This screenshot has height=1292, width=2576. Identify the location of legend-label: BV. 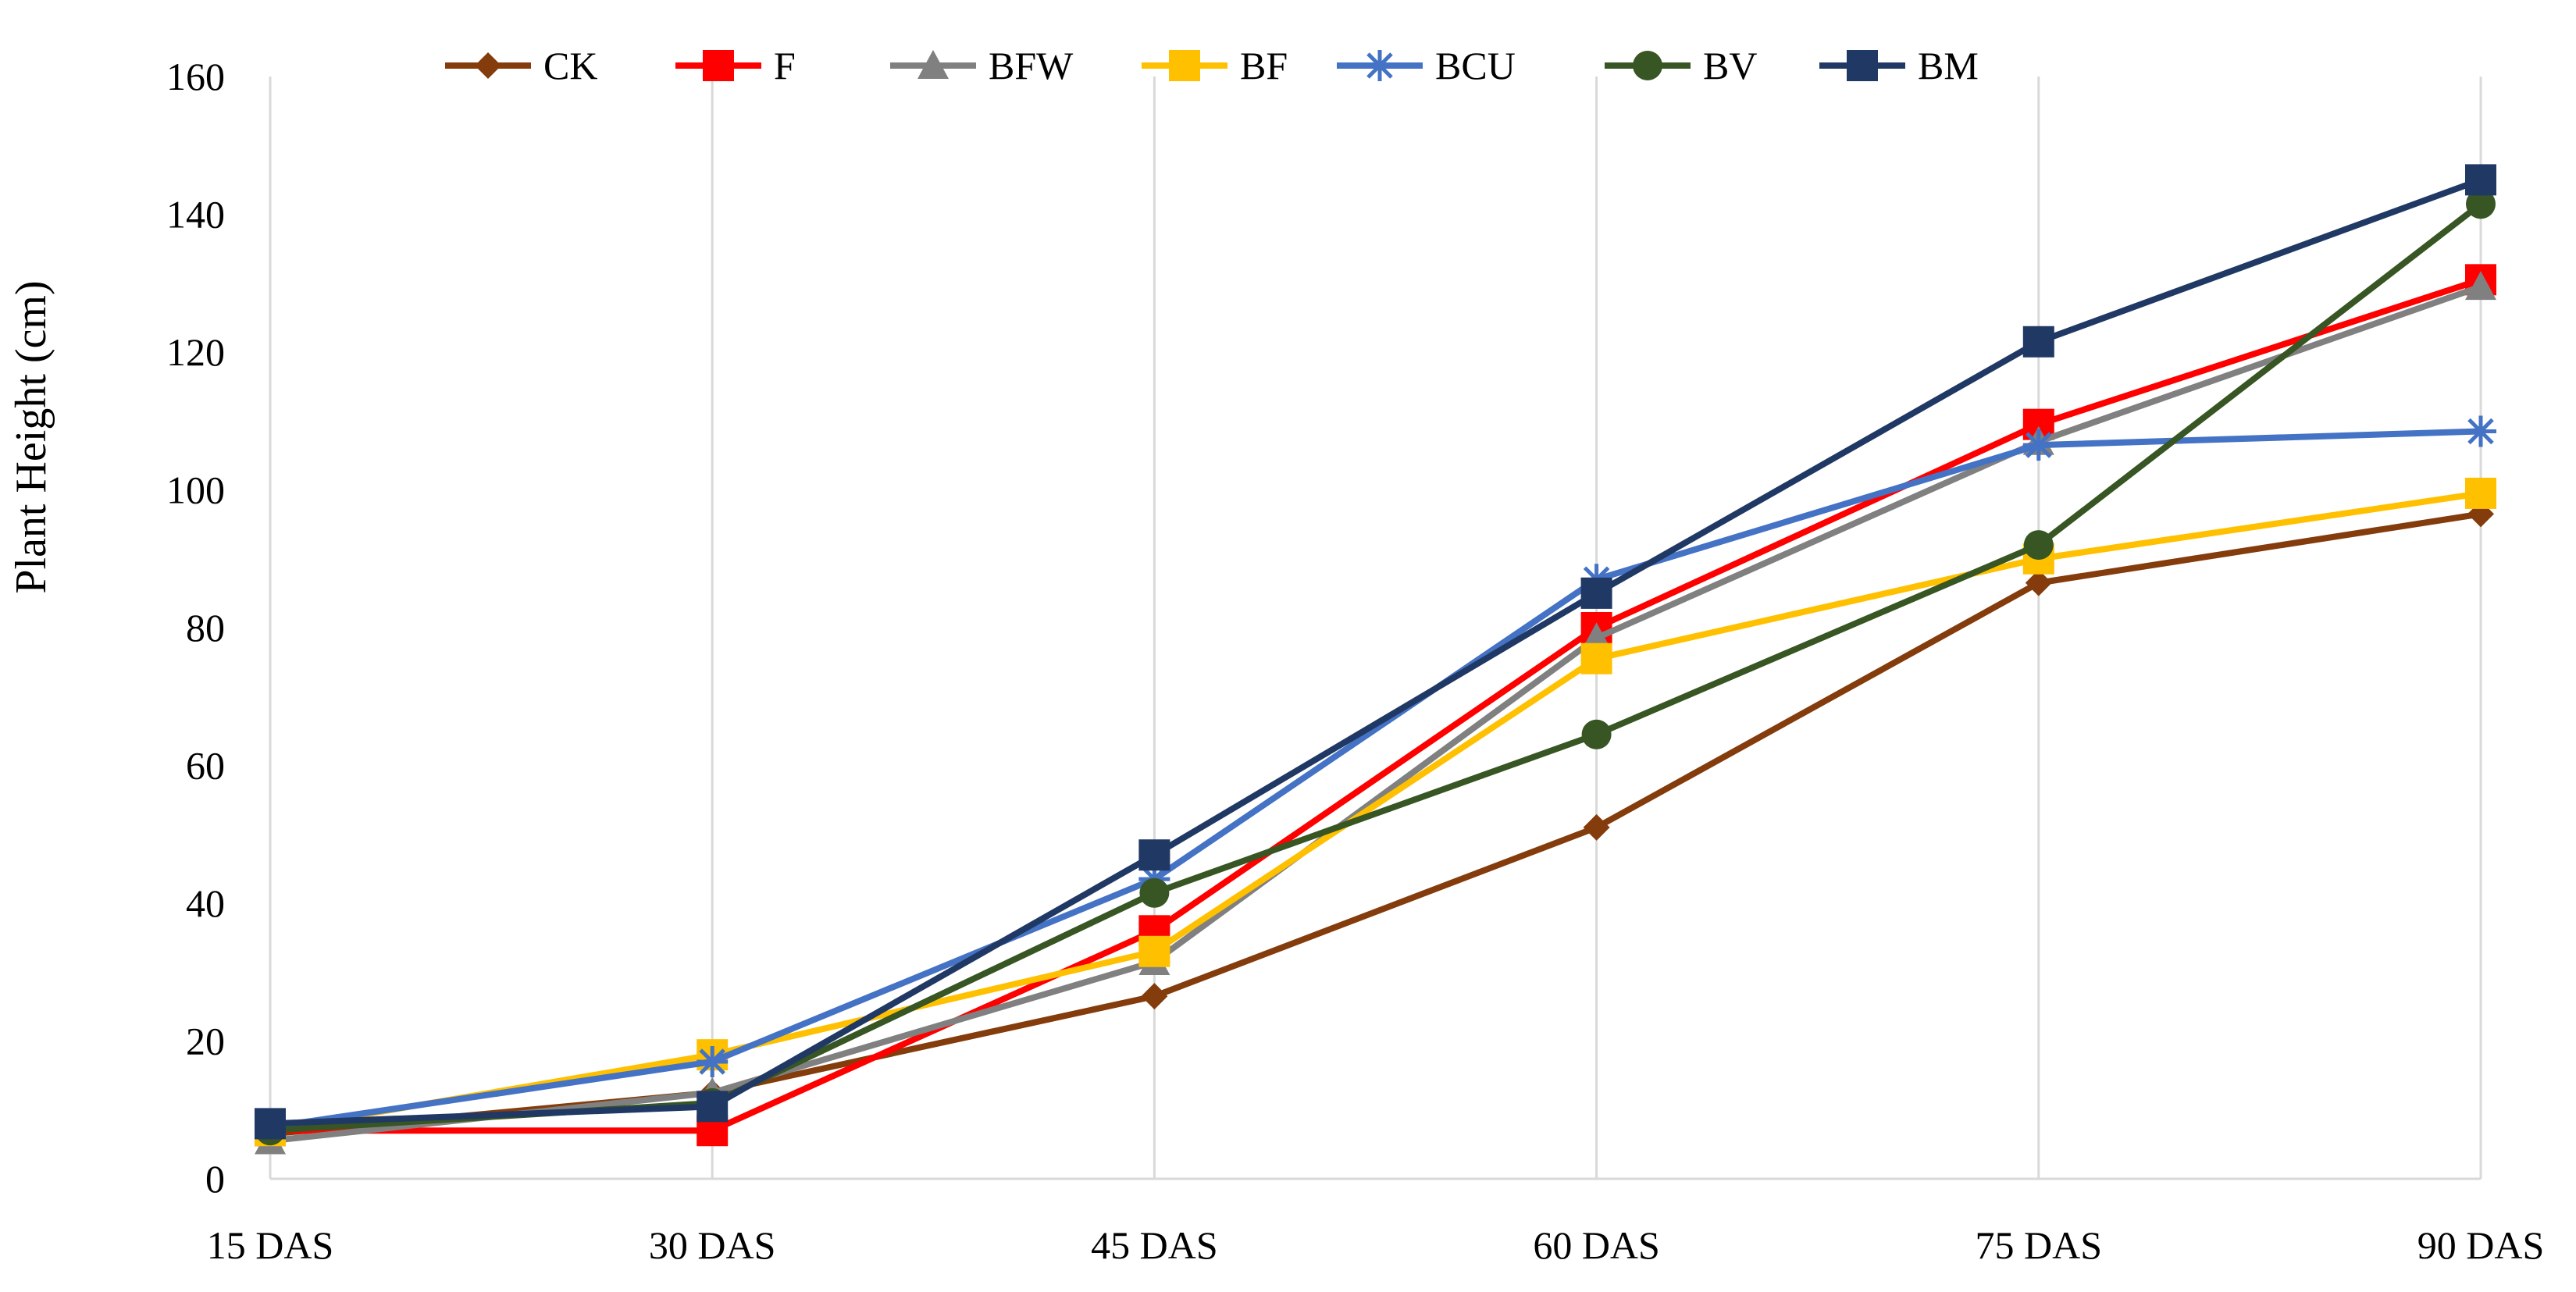
(1730, 65).